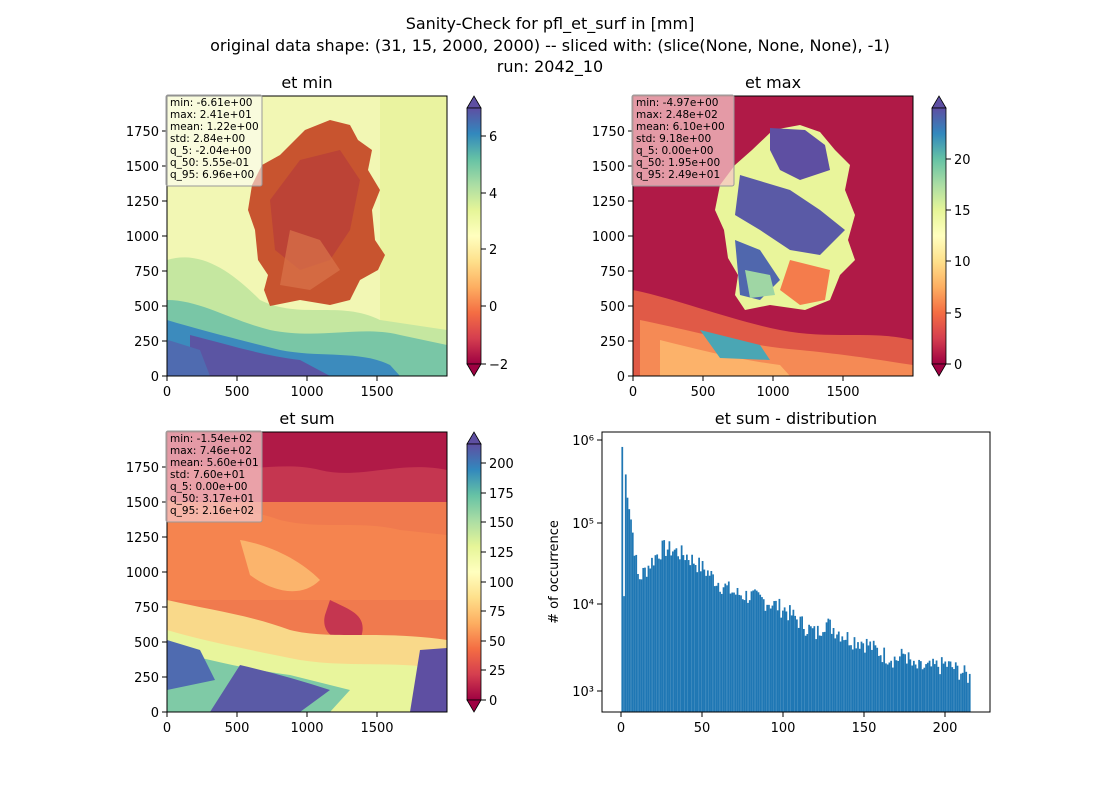  I want to click on x-tick-label: 200, so click(945, 728).